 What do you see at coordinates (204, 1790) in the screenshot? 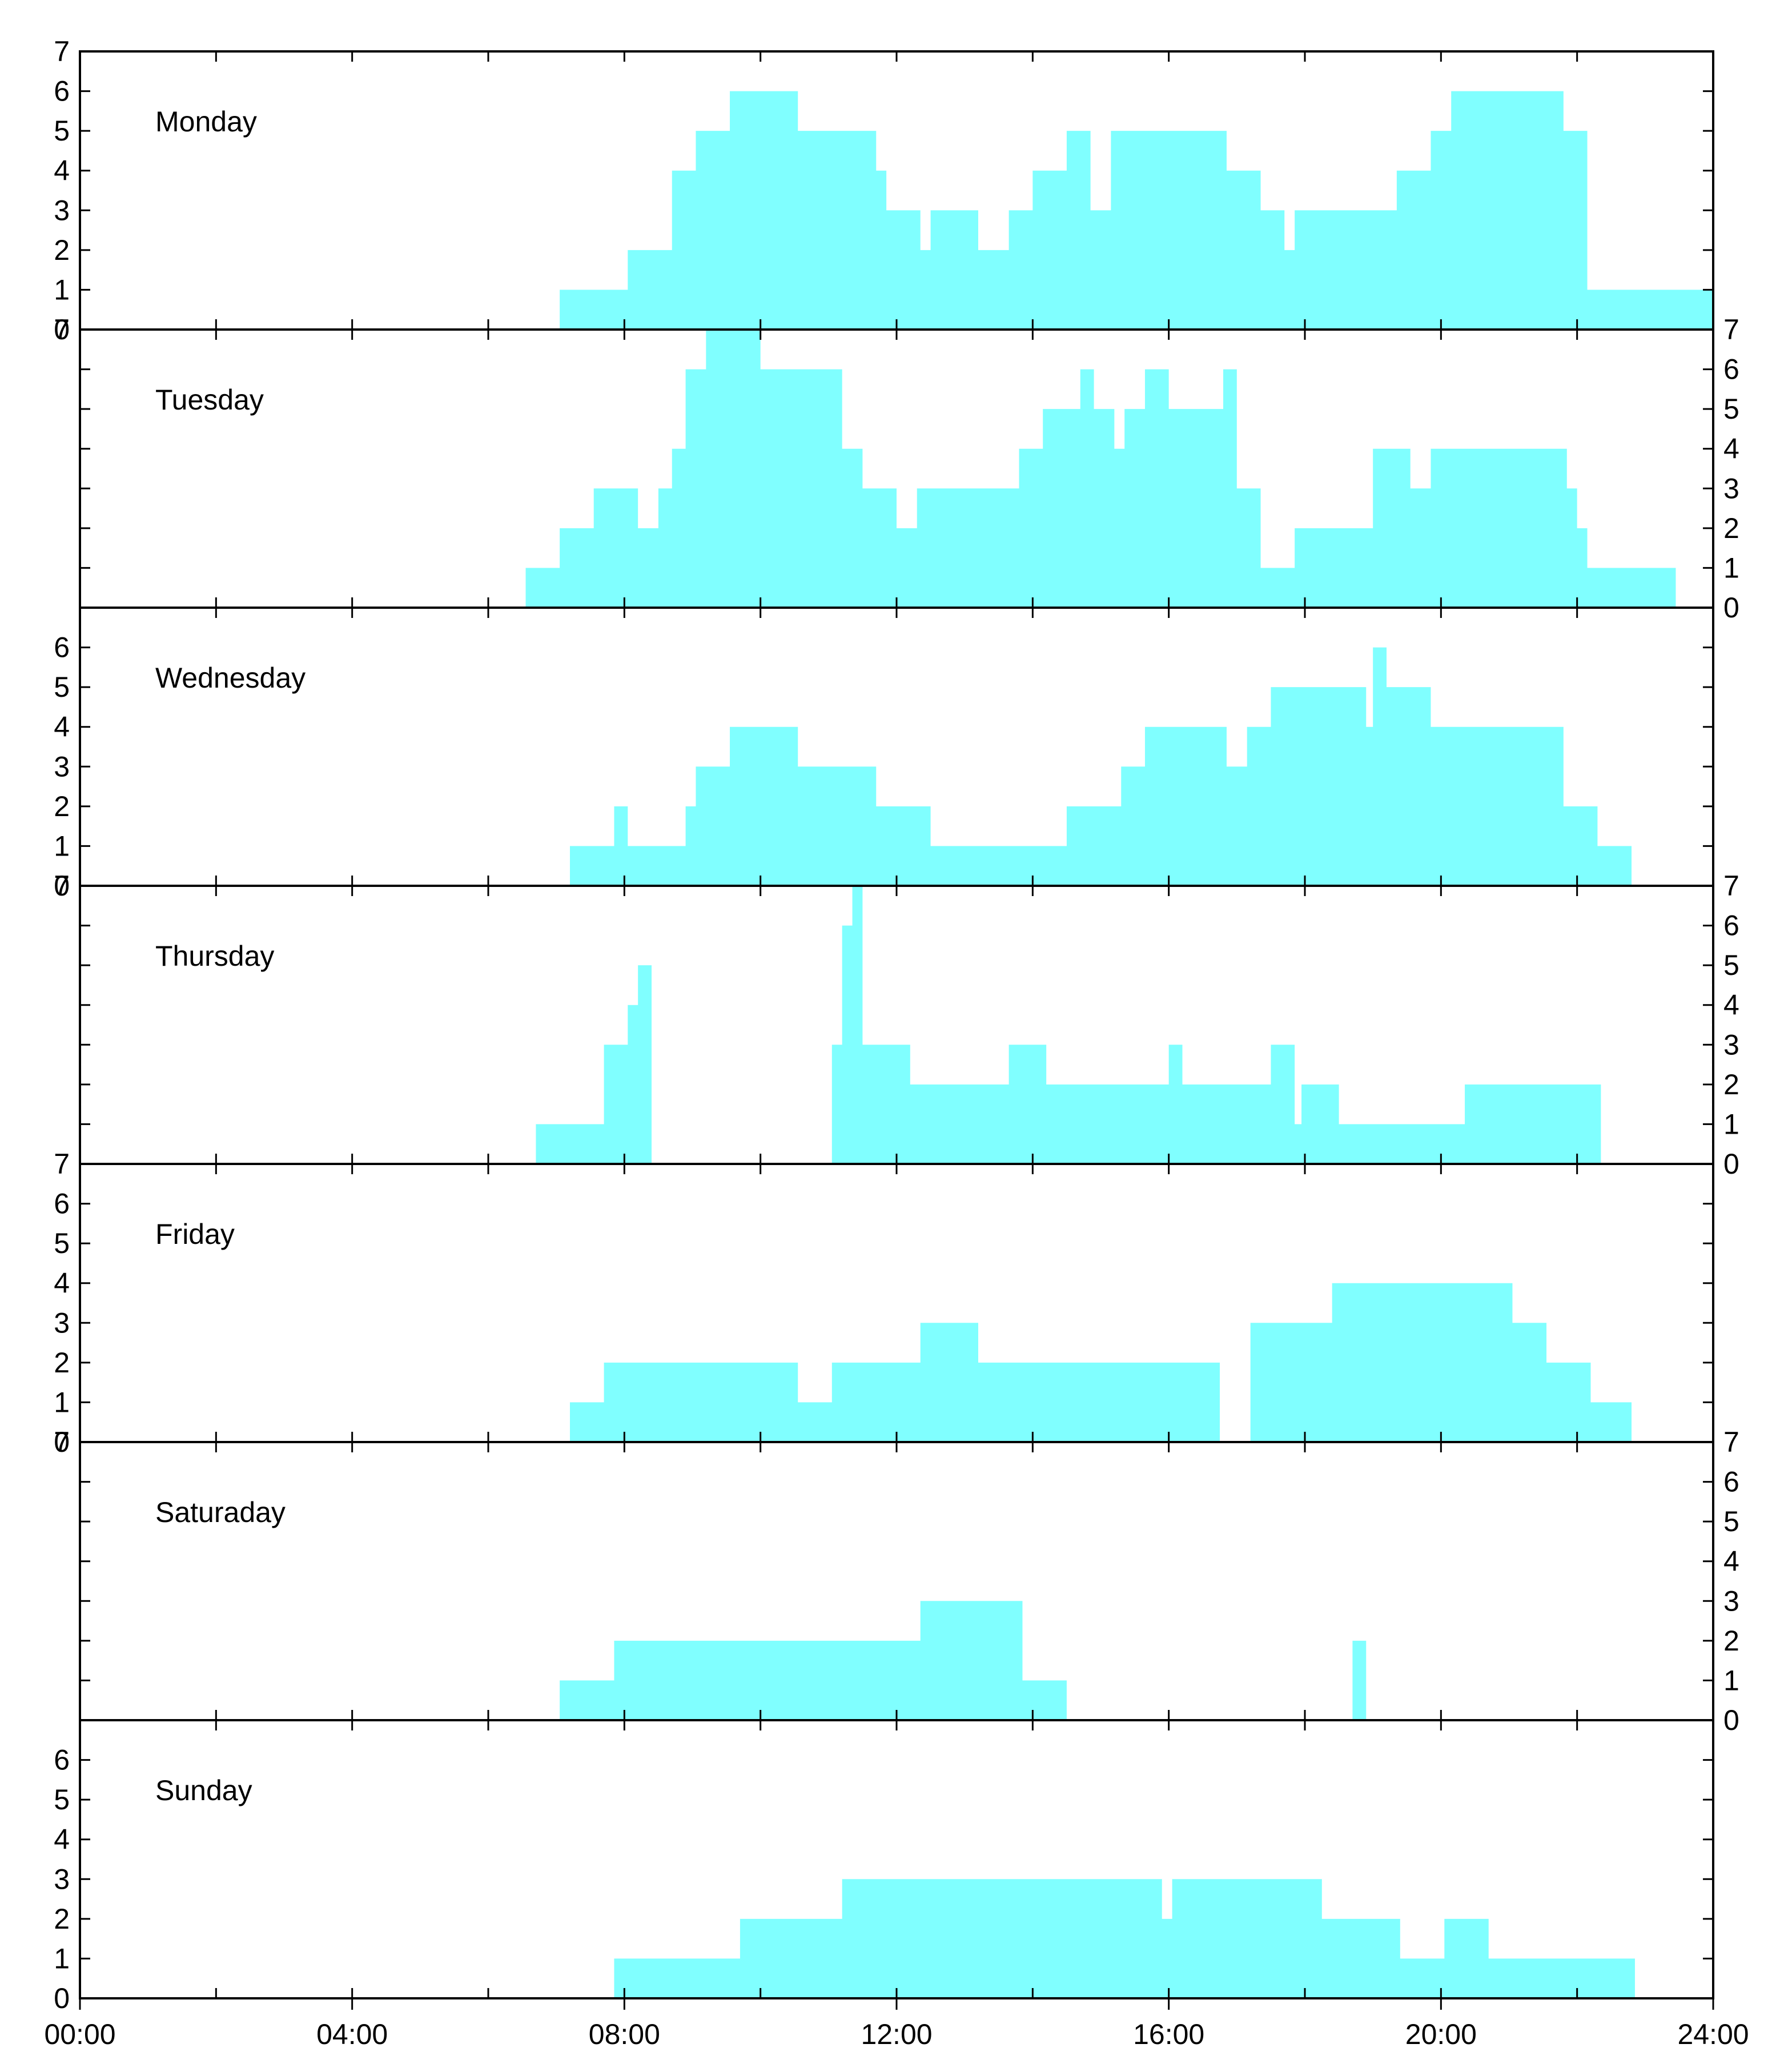
I see `day-label-sunday: Sunday` at bounding box center [204, 1790].